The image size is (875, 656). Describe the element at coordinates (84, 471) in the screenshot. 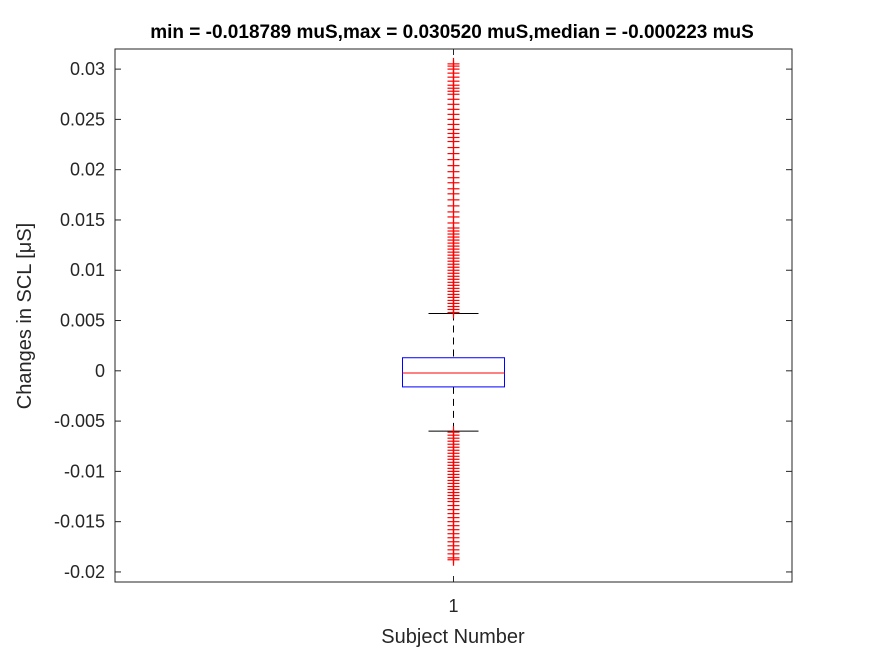

I see `y-tick-label: -0.01` at that location.